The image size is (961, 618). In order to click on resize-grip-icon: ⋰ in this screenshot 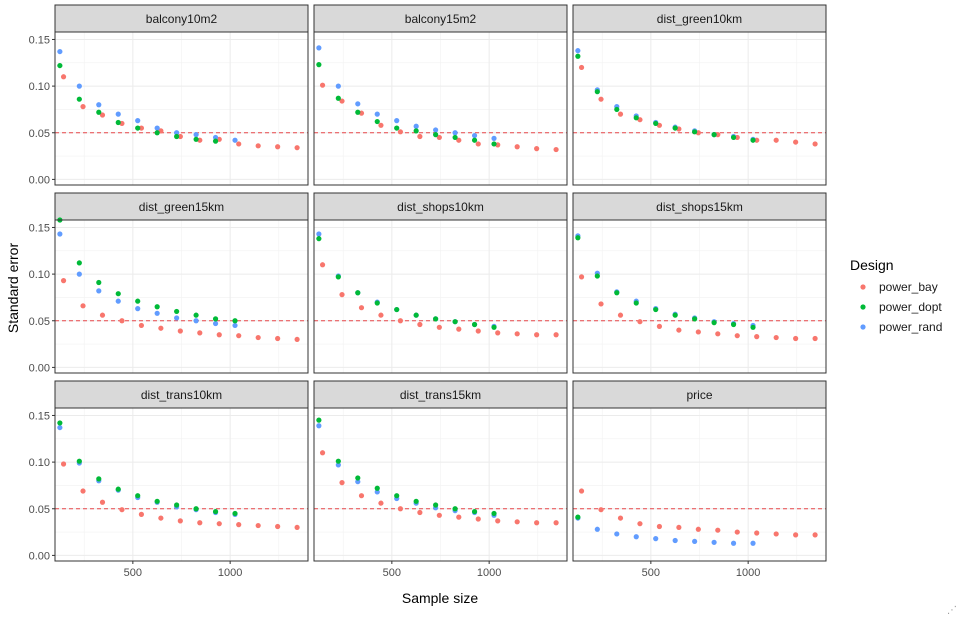, I will do `click(952, 610)`.